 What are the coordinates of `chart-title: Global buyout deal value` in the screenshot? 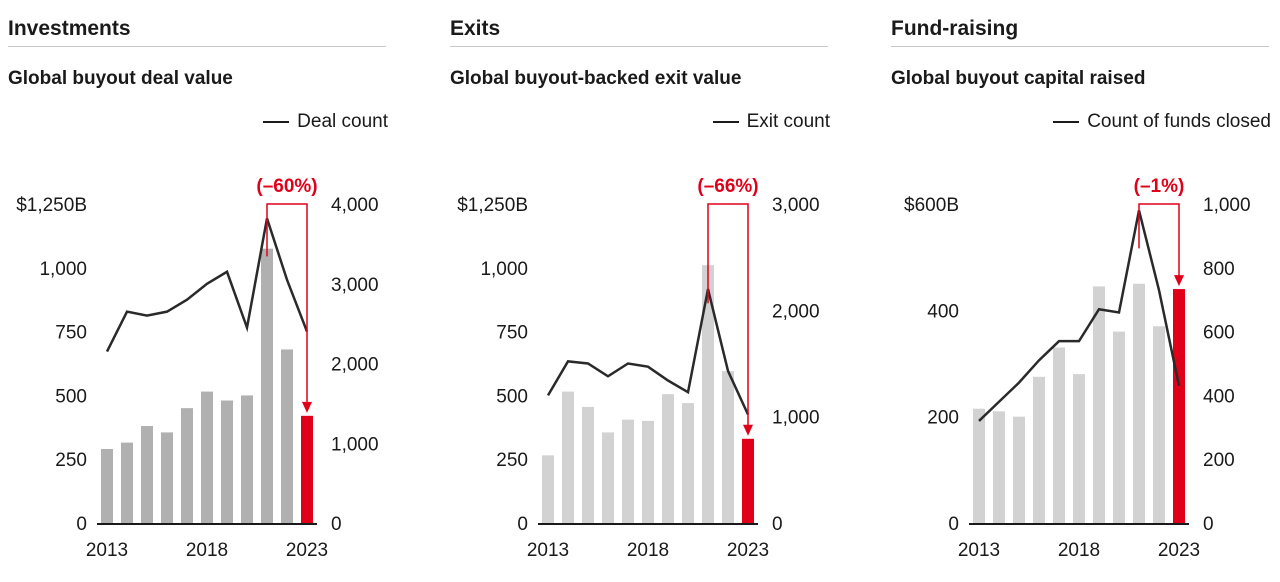 It's located at (120, 78).